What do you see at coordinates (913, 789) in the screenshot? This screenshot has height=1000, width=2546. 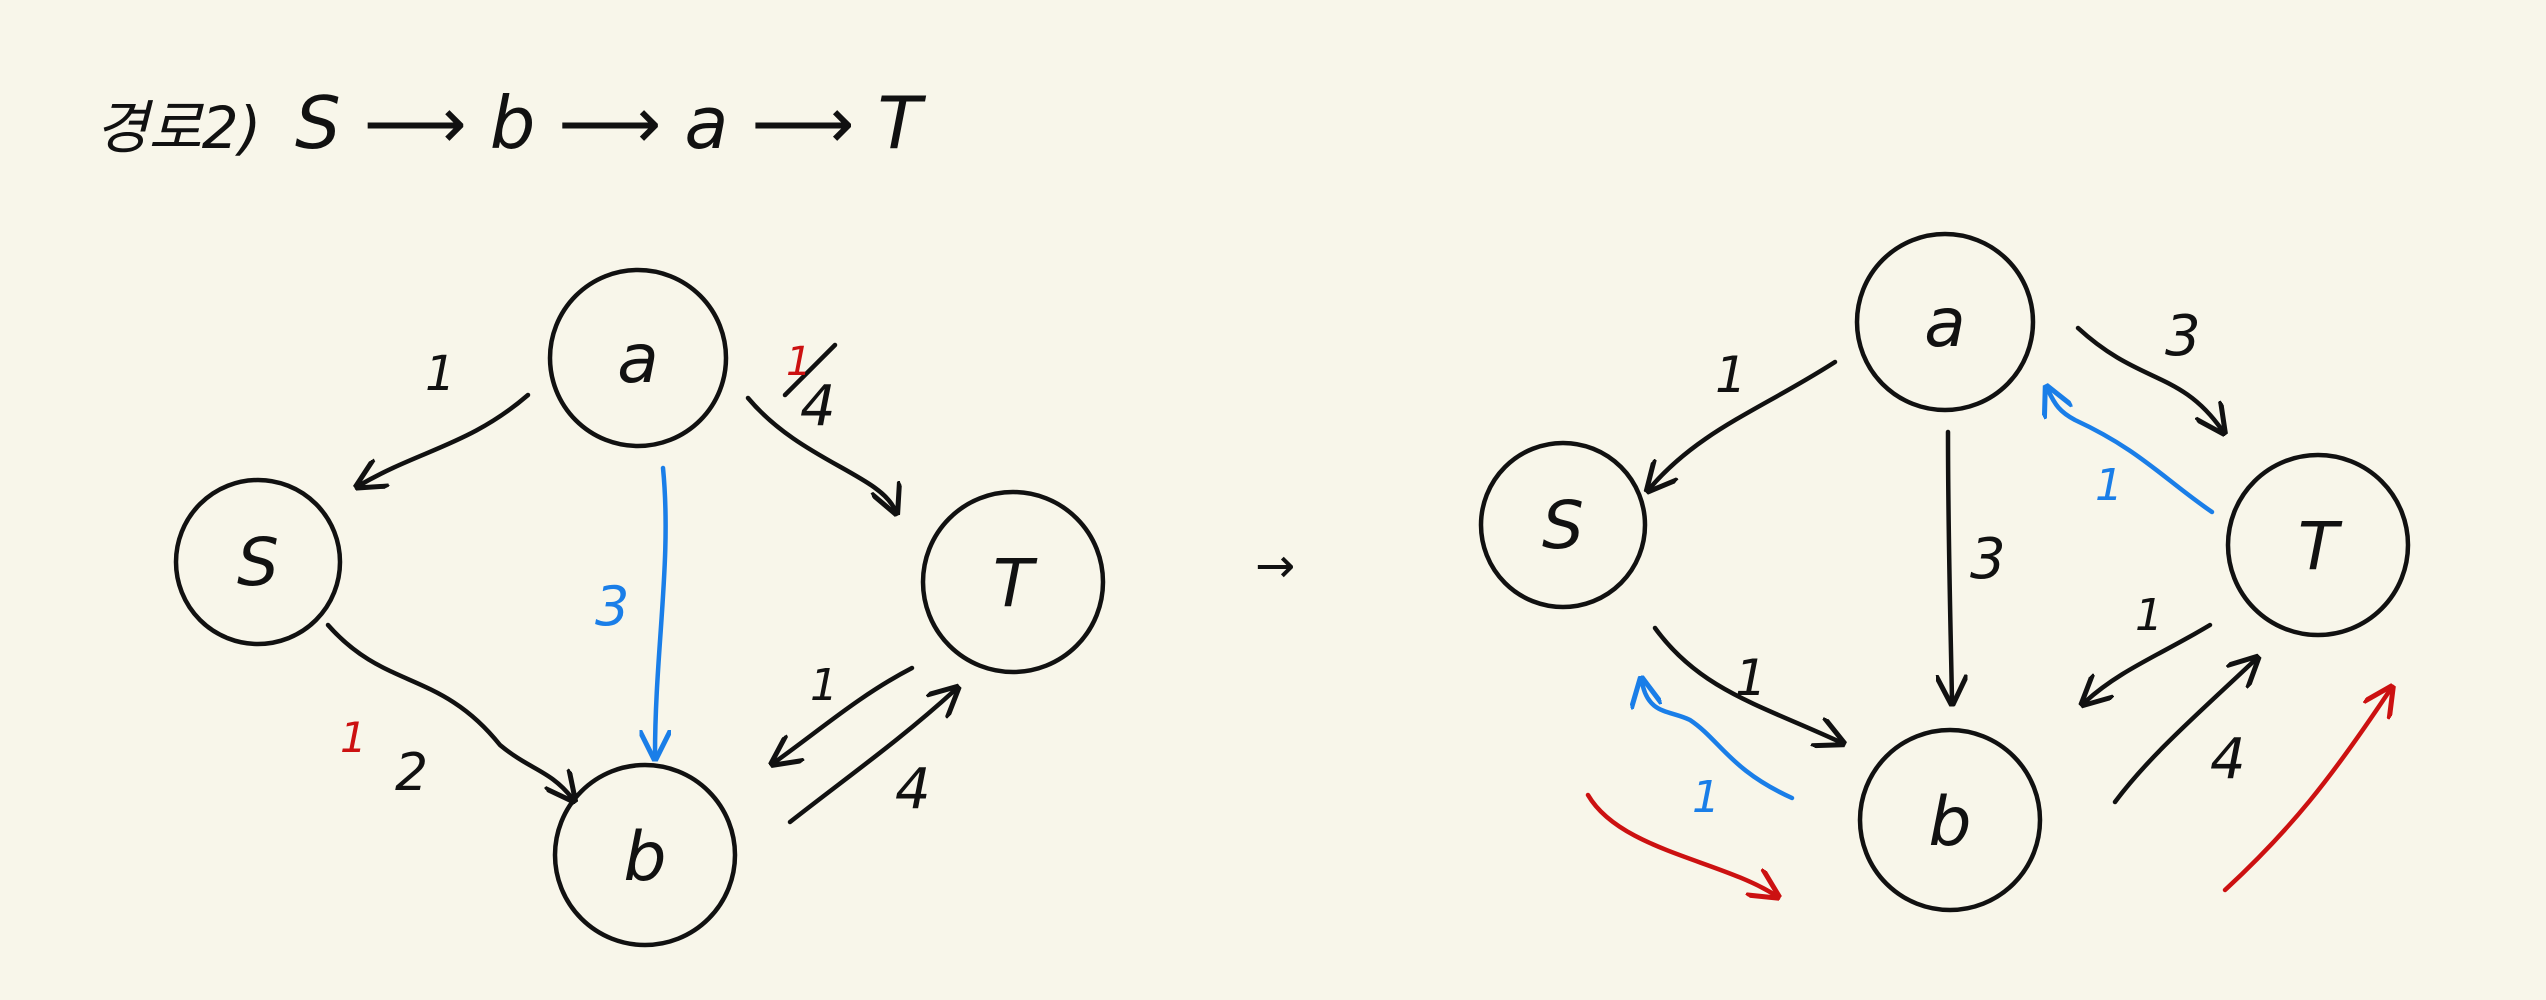 I see `left-edge-b-t-cap: 4` at bounding box center [913, 789].